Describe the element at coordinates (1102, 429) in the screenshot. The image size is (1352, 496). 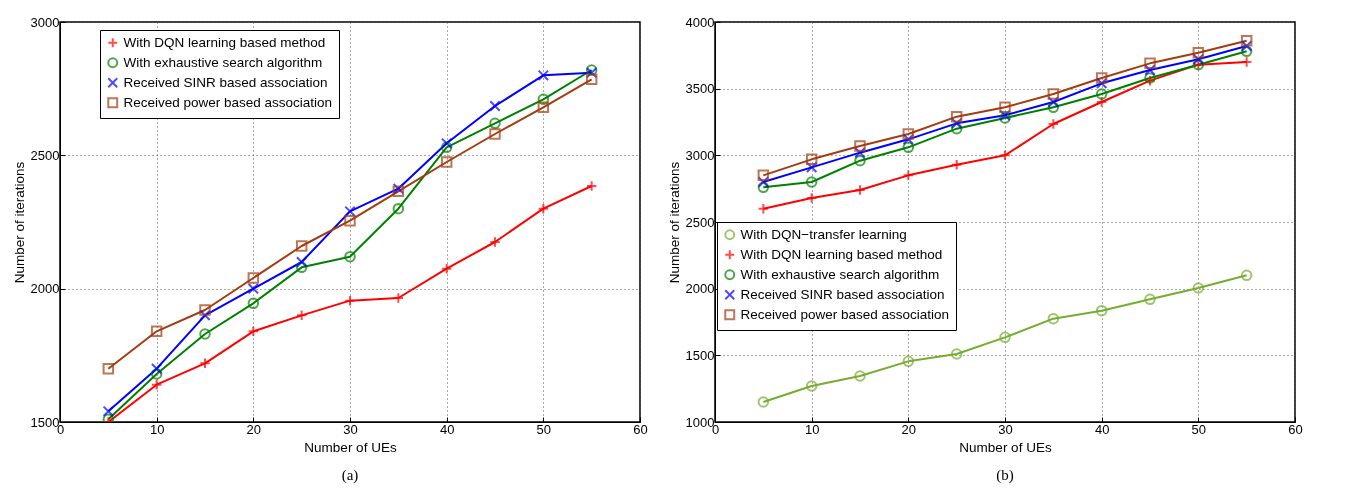
I see `x-tick-label: 40` at that location.